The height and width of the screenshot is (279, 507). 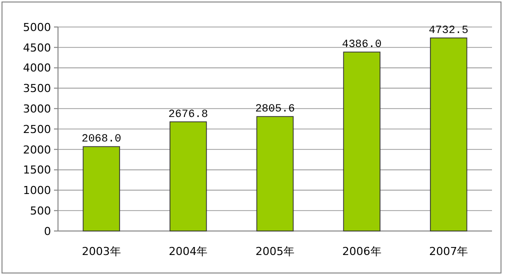 I want to click on x-tick-label: 2005年, so click(x=275, y=251).